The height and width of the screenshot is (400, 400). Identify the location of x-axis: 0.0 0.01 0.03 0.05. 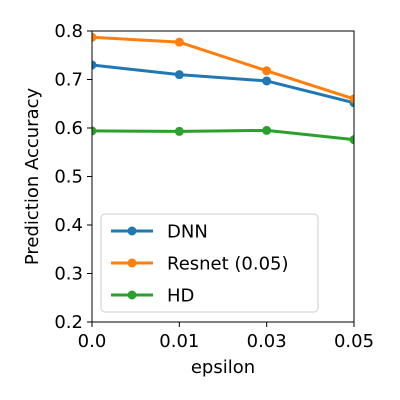
(226, 337).